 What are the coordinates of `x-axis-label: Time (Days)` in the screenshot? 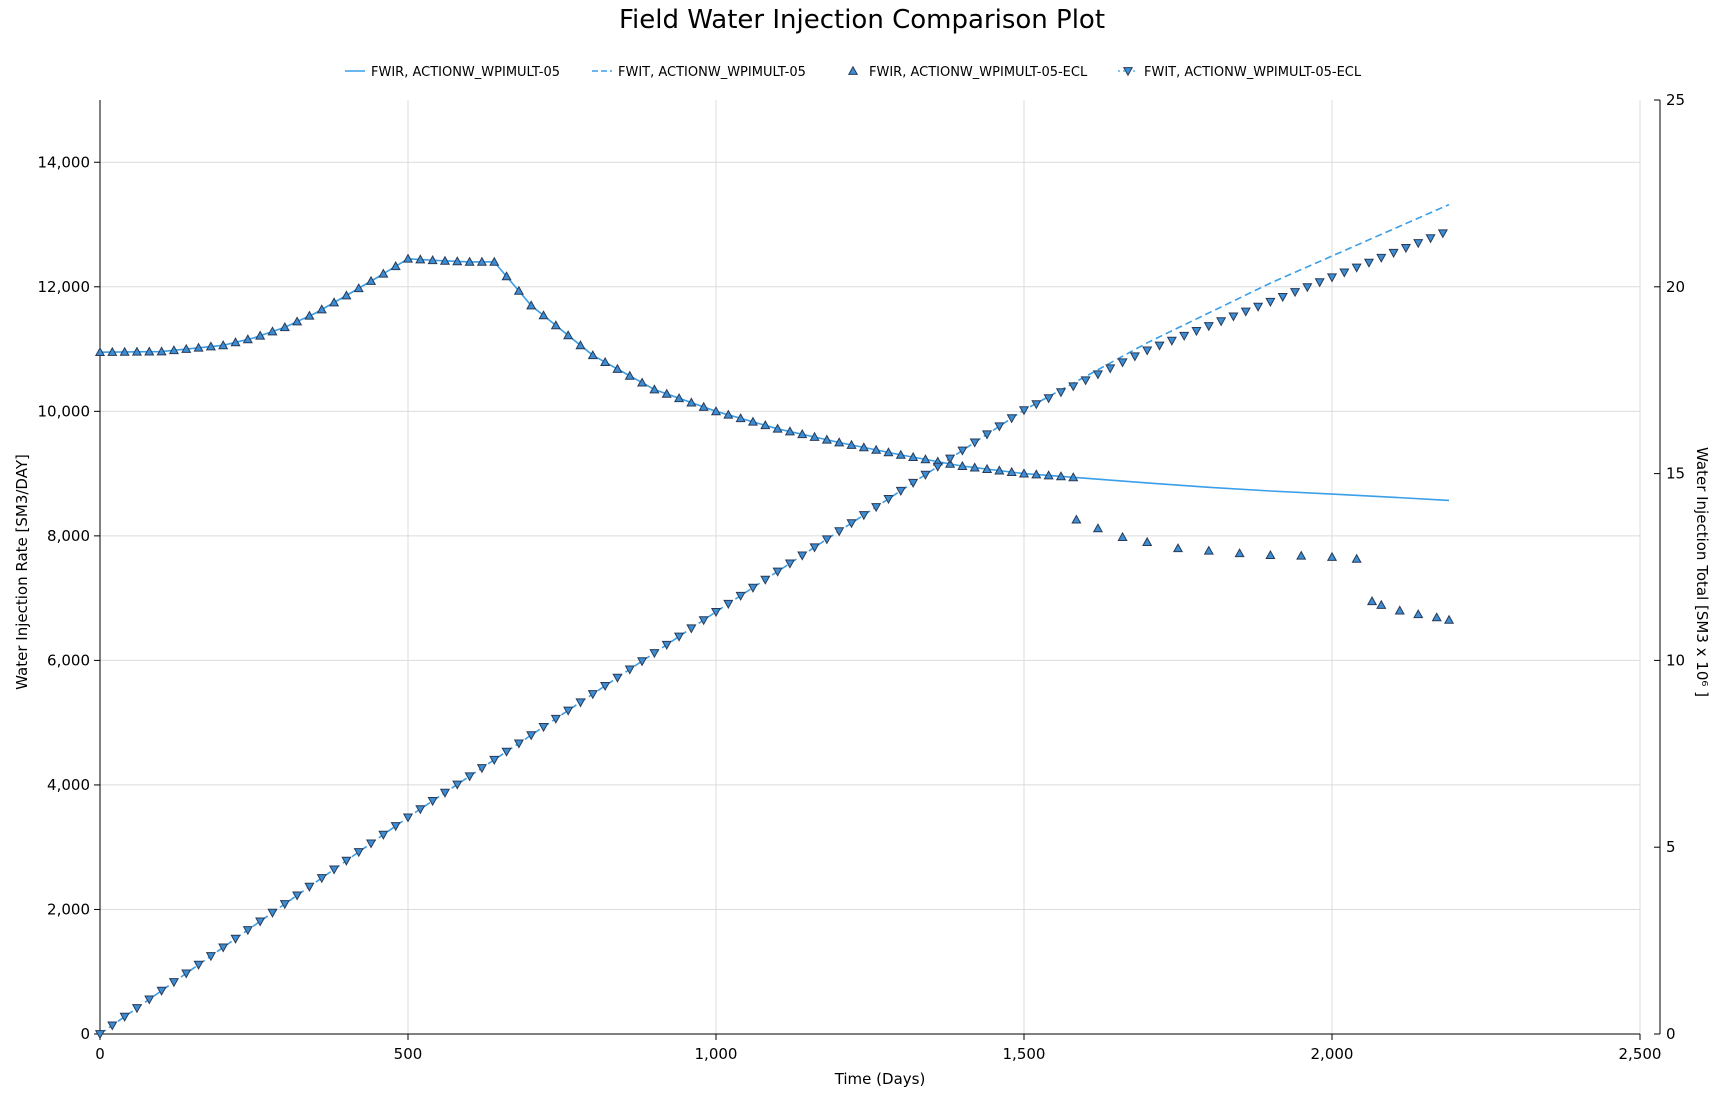 It's located at (880, 1079).